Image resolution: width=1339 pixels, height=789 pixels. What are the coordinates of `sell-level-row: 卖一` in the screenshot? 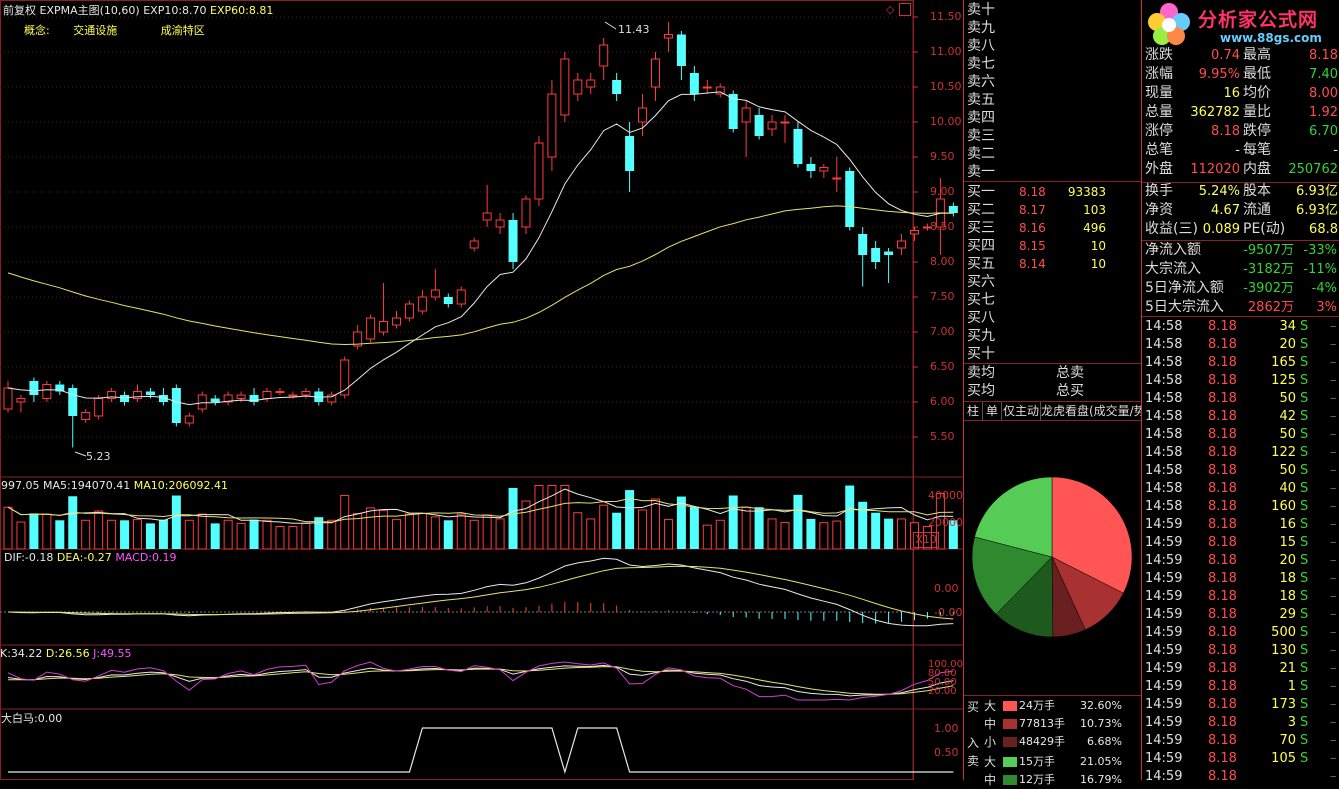 It's located at (1053, 172).